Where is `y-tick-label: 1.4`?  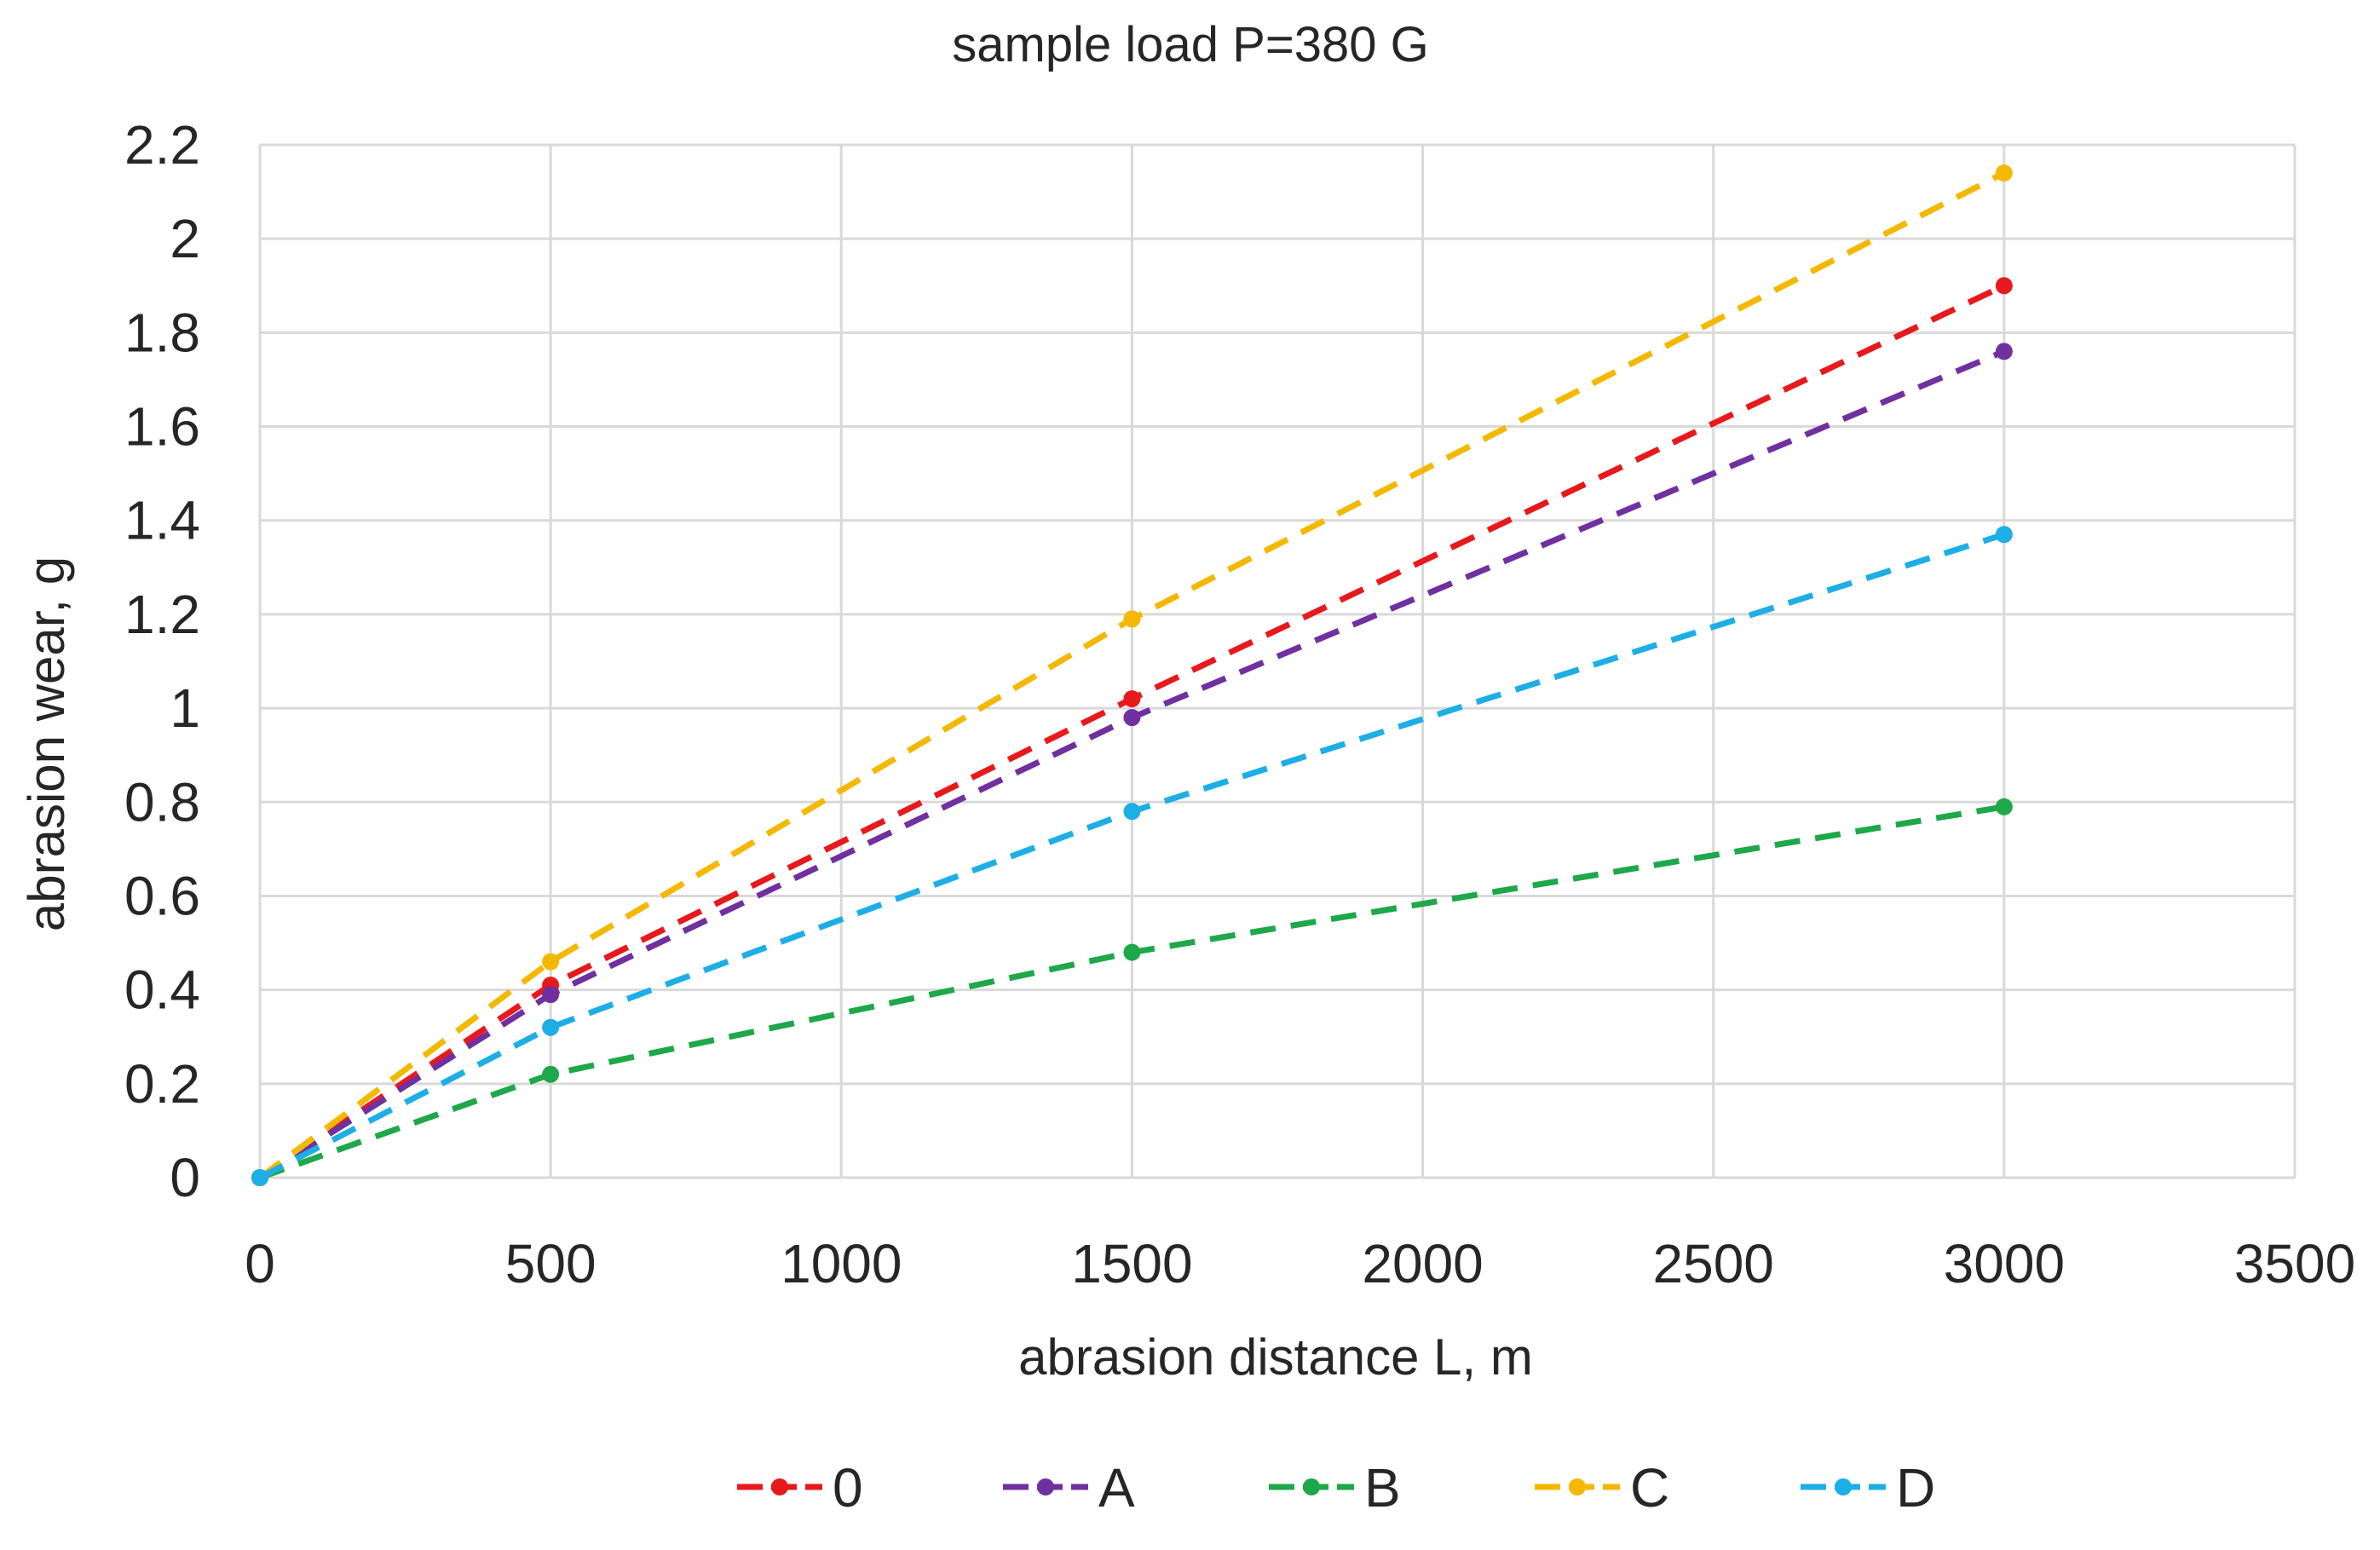
y-tick-label: 1.4 is located at coordinates (162, 520).